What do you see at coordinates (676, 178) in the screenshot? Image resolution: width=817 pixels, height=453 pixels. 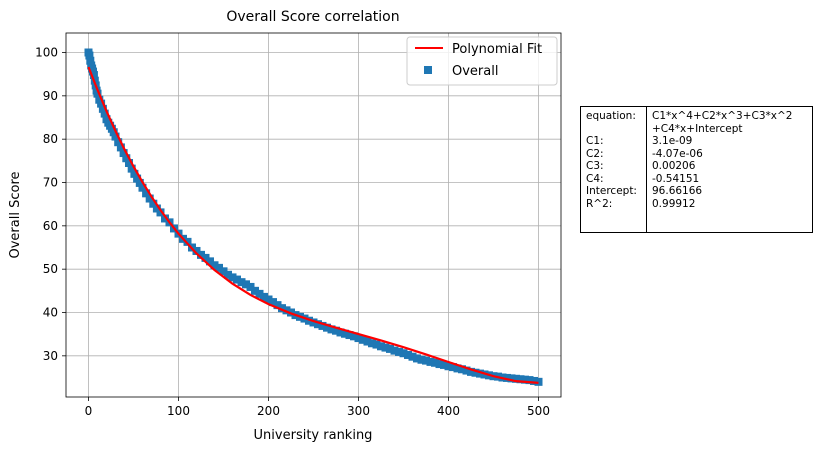 I see `fit-table-value: -0.54151` at bounding box center [676, 178].